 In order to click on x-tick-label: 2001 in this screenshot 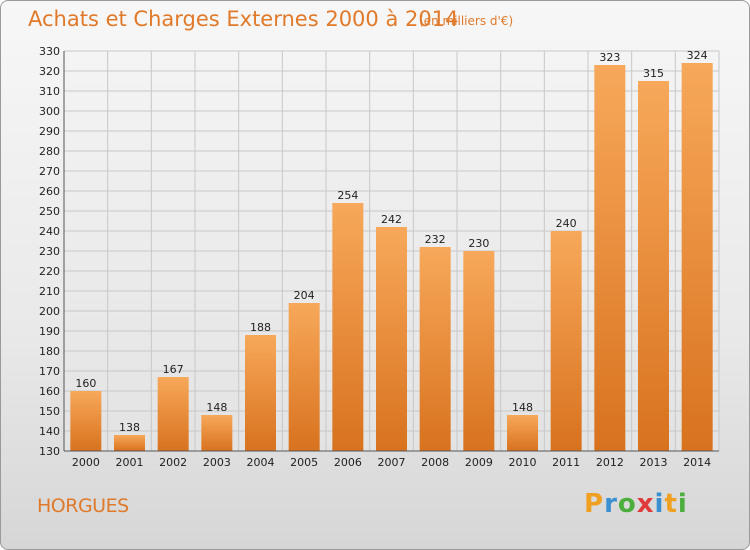, I will do `click(130, 462)`.